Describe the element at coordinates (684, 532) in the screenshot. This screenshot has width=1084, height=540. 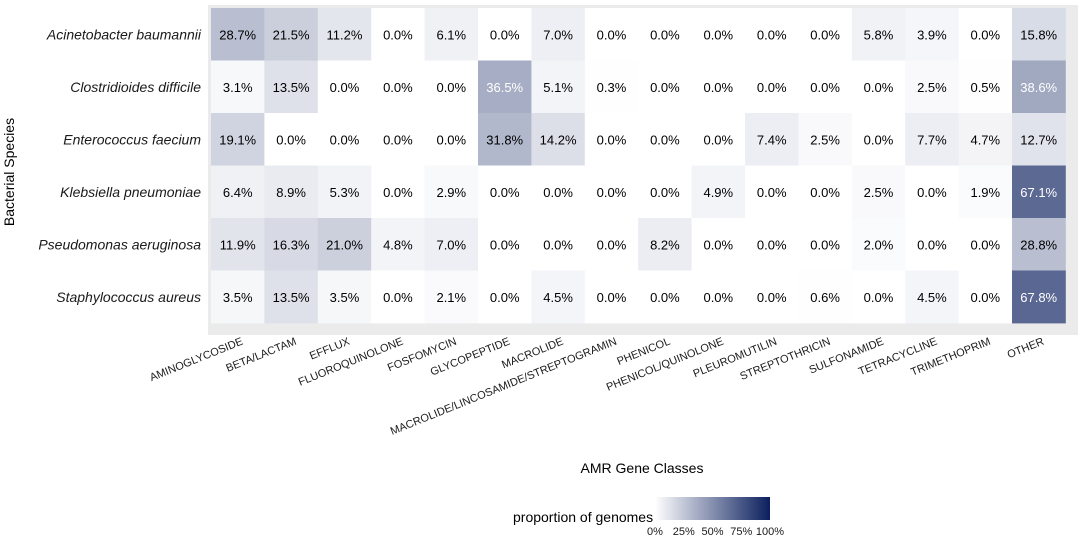
I see `legend-tick-label: 25%` at that location.